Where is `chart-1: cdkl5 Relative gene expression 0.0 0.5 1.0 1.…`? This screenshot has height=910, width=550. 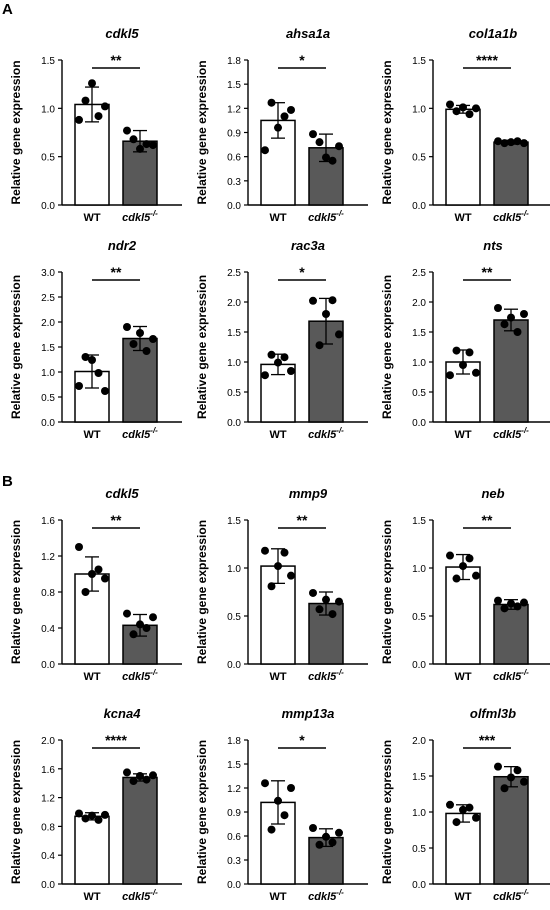 chart-1: cdkl5 Relative gene expression 0.0 0.5 1.0 1.… is located at coordinates (95, 125).